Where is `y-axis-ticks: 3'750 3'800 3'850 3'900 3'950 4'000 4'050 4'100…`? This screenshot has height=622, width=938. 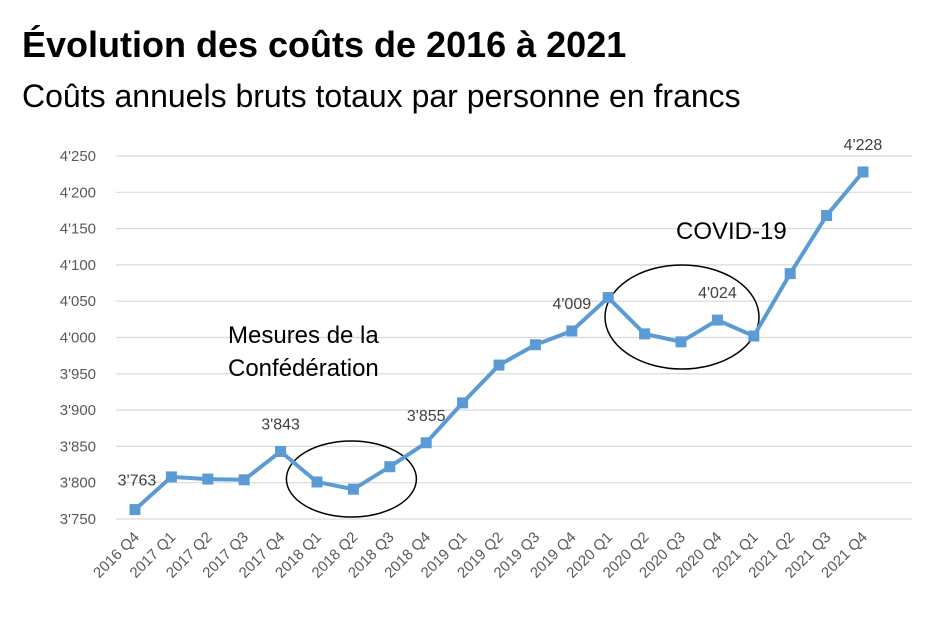 y-axis-ticks: 3'750 3'800 3'850 3'900 3'950 4'000 4'050 4'100… is located at coordinates (78, 338).